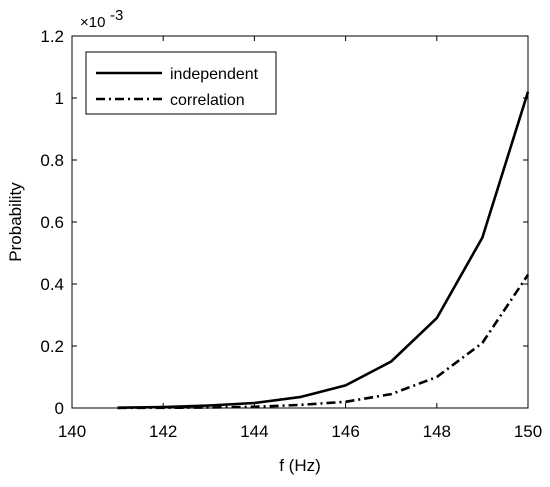 The height and width of the screenshot is (487, 550). I want to click on y-tick-label: 1, so click(59, 98).